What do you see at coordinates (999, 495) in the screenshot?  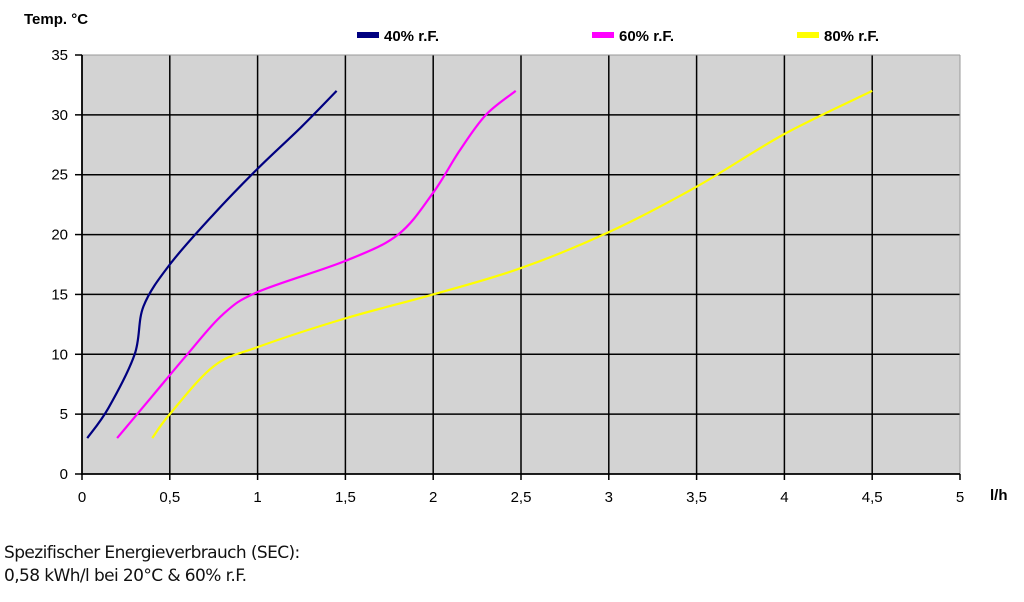 I see `x-axis-label: l/h` at bounding box center [999, 495].